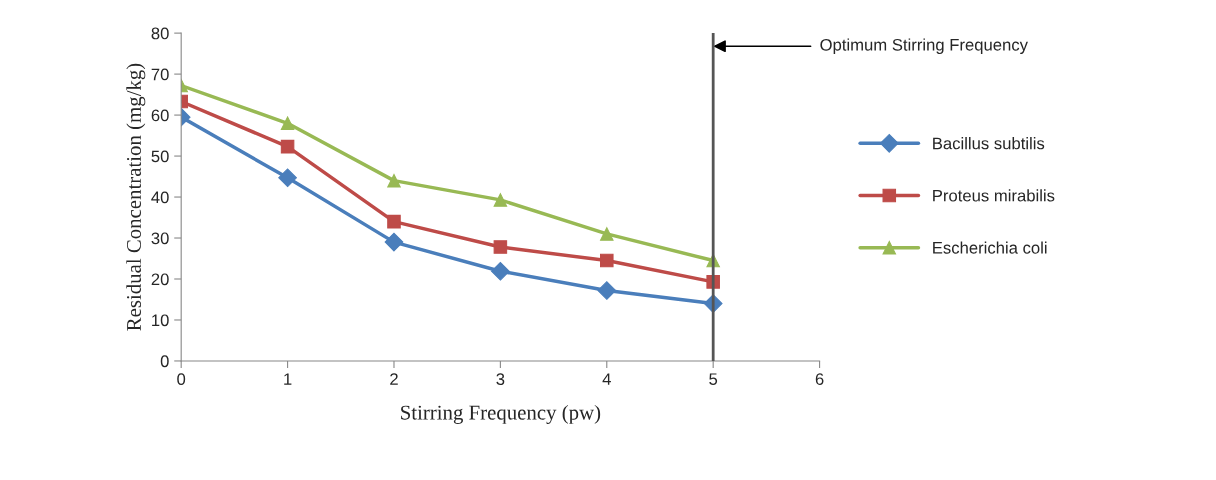  What do you see at coordinates (989, 143) in the screenshot?
I see `legend-label: Bacillus subtilis` at bounding box center [989, 143].